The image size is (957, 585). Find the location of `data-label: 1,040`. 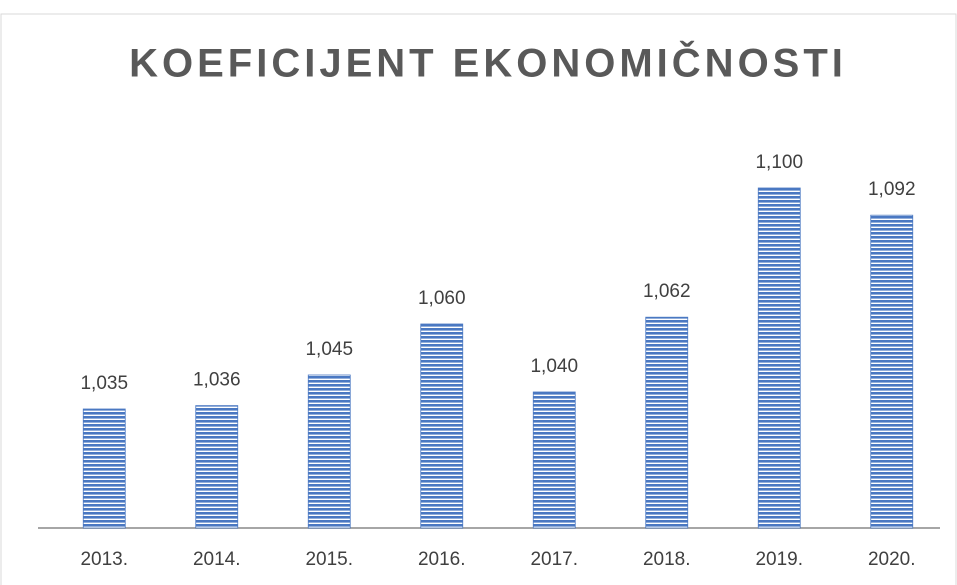

data-label: 1,040 is located at coordinates (554, 366).